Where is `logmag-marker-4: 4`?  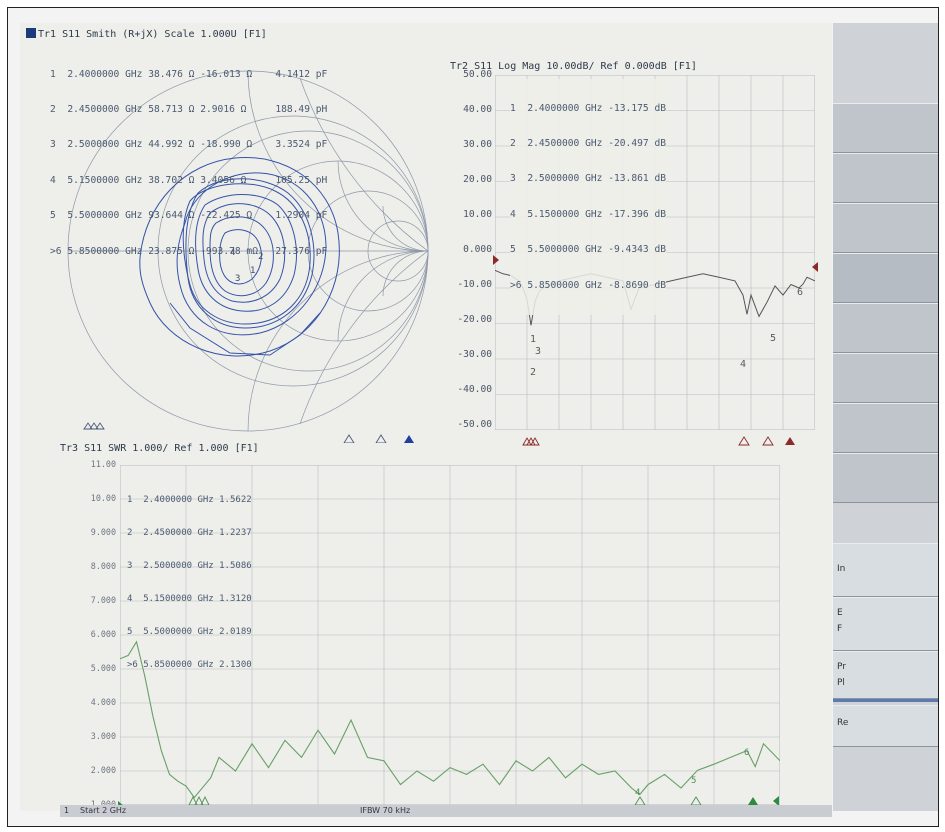
logmag-marker-4: 4 is located at coordinates (743, 364).